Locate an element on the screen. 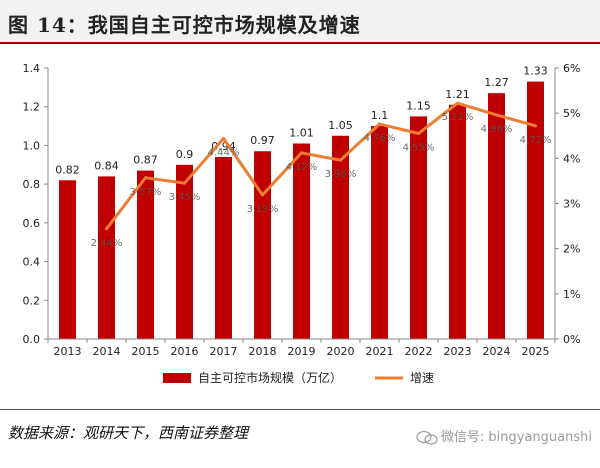 This screenshot has width=600, height=468. bar-value-label: 0.97 is located at coordinates (262, 140).